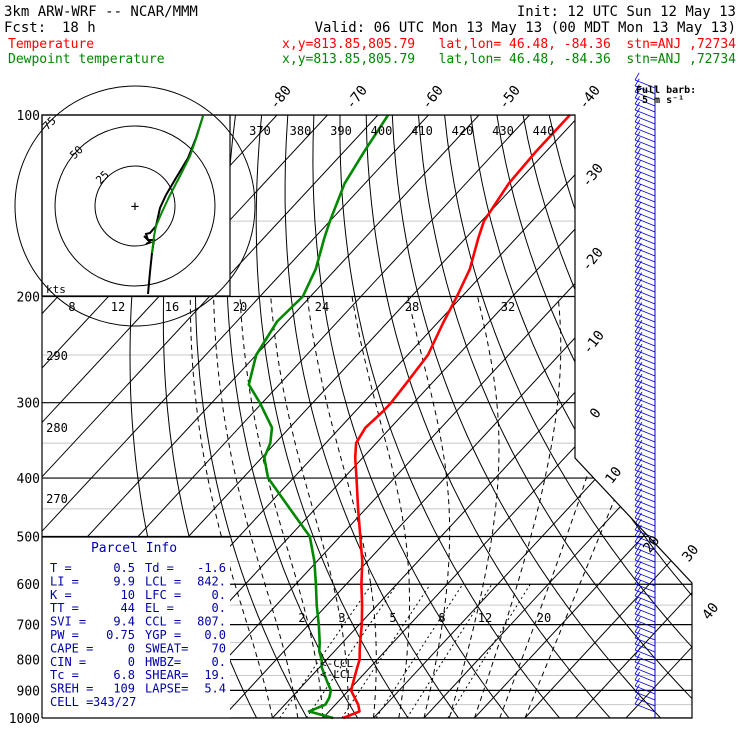  Describe the element at coordinates (68, 622) in the screenshot. I see `parcel-info-label: SVI =` at that location.